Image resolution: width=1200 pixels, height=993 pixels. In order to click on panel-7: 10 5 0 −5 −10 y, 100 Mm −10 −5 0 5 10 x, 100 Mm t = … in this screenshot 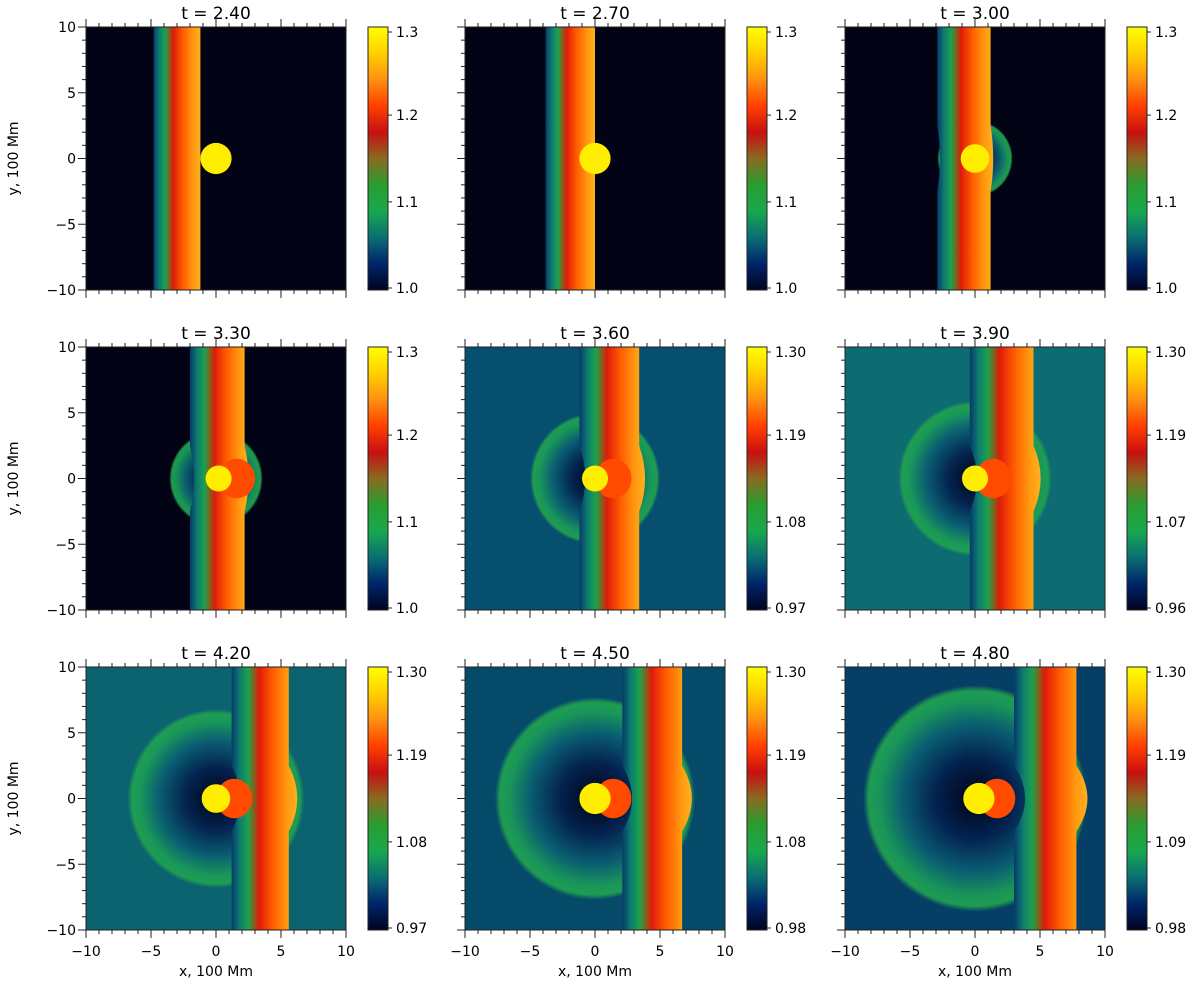, I will do `click(216, 812)`.